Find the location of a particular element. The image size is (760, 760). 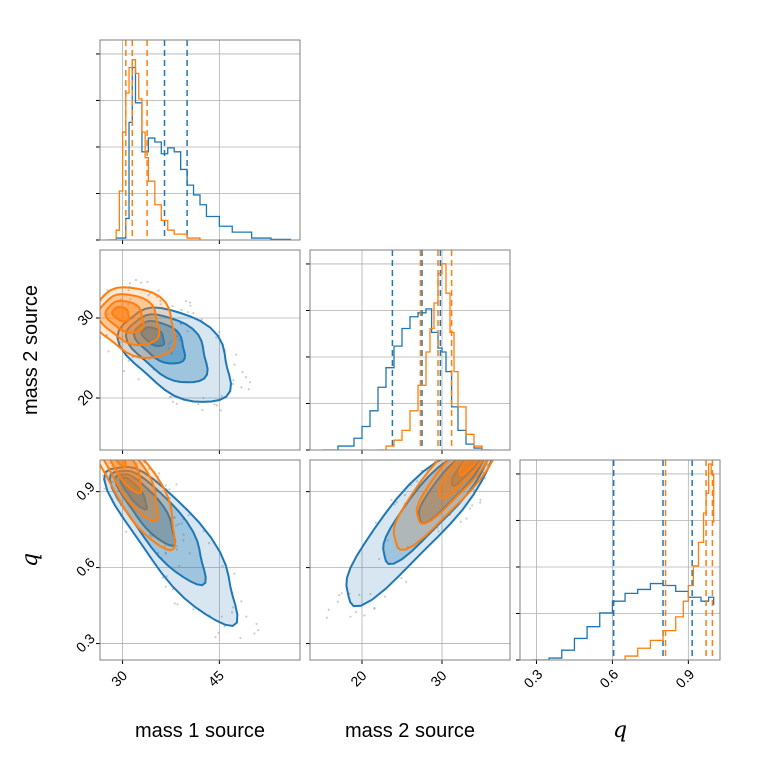

scatter-m1_q-panel: 30 450.30.60.9 is located at coordinates (187, 574).